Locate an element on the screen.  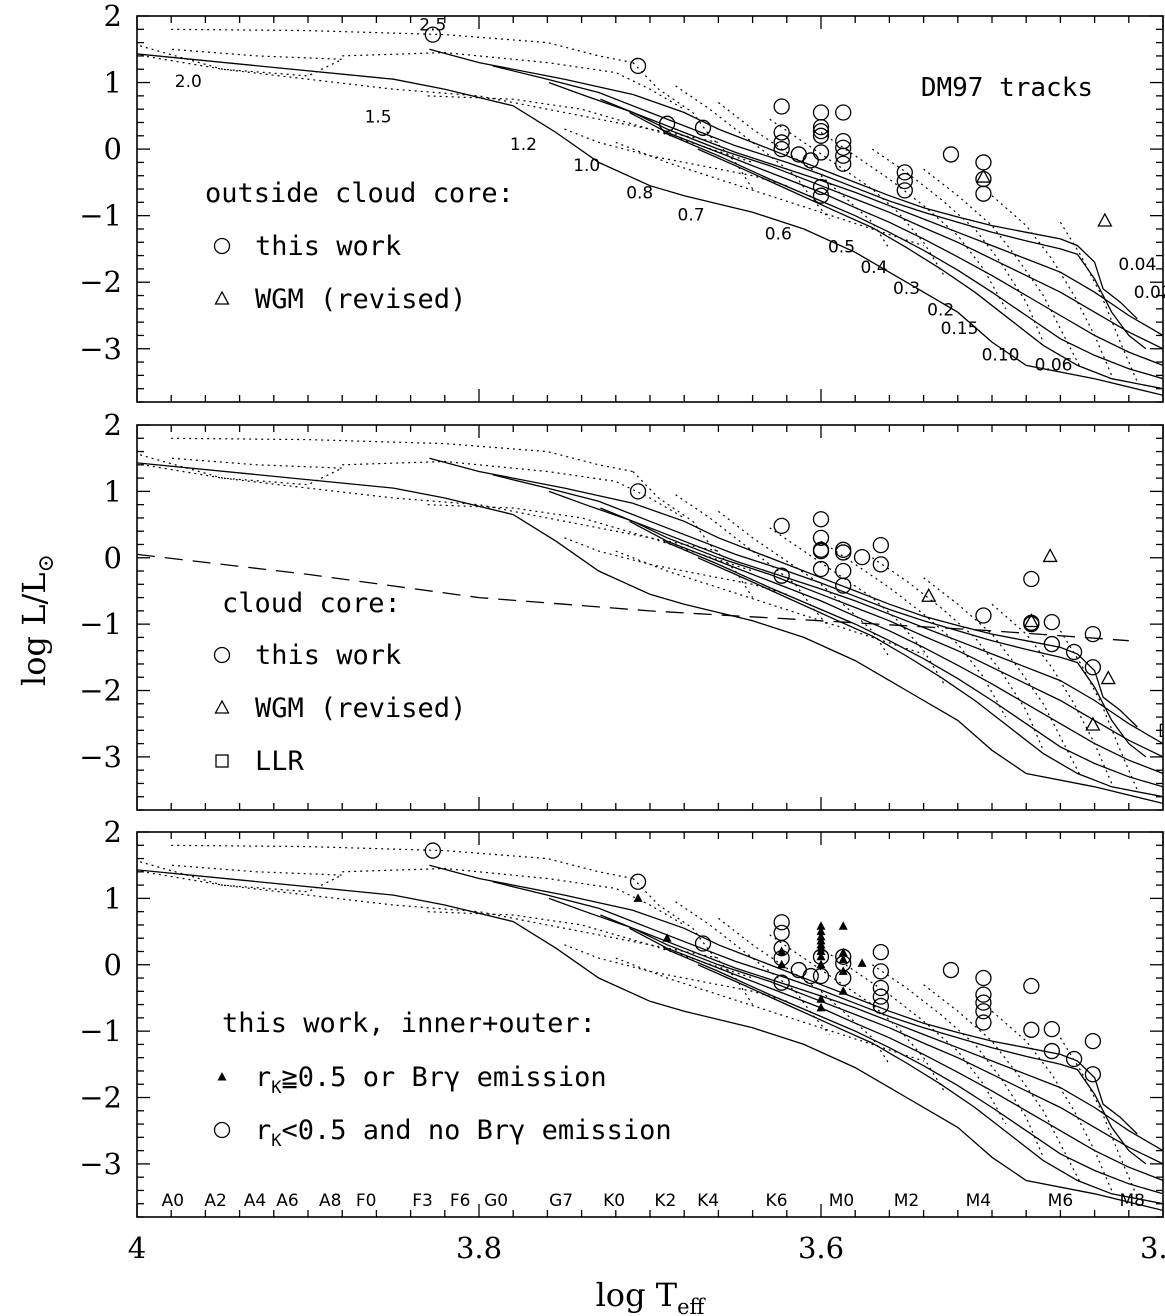
legend-entry-label: LLR is located at coordinates (280, 761).